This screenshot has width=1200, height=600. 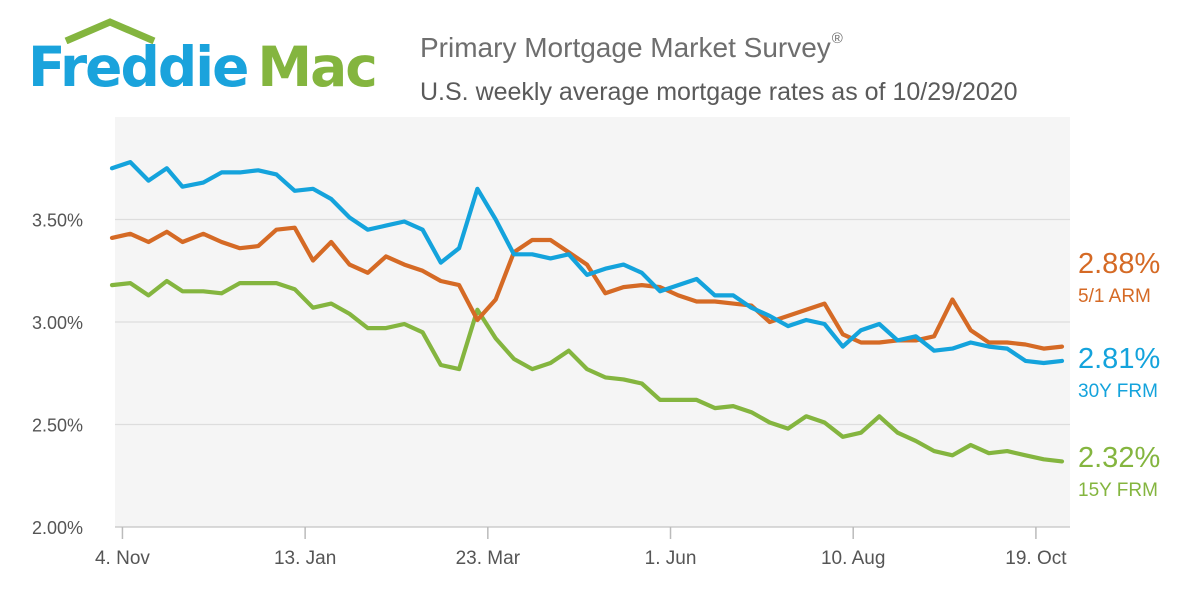 What do you see at coordinates (581, 558) in the screenshot?
I see `x-axis-ticks: 4. Nov 13. Jan 23. Mar 1. Jun 10. Aug 19. Oct` at bounding box center [581, 558].